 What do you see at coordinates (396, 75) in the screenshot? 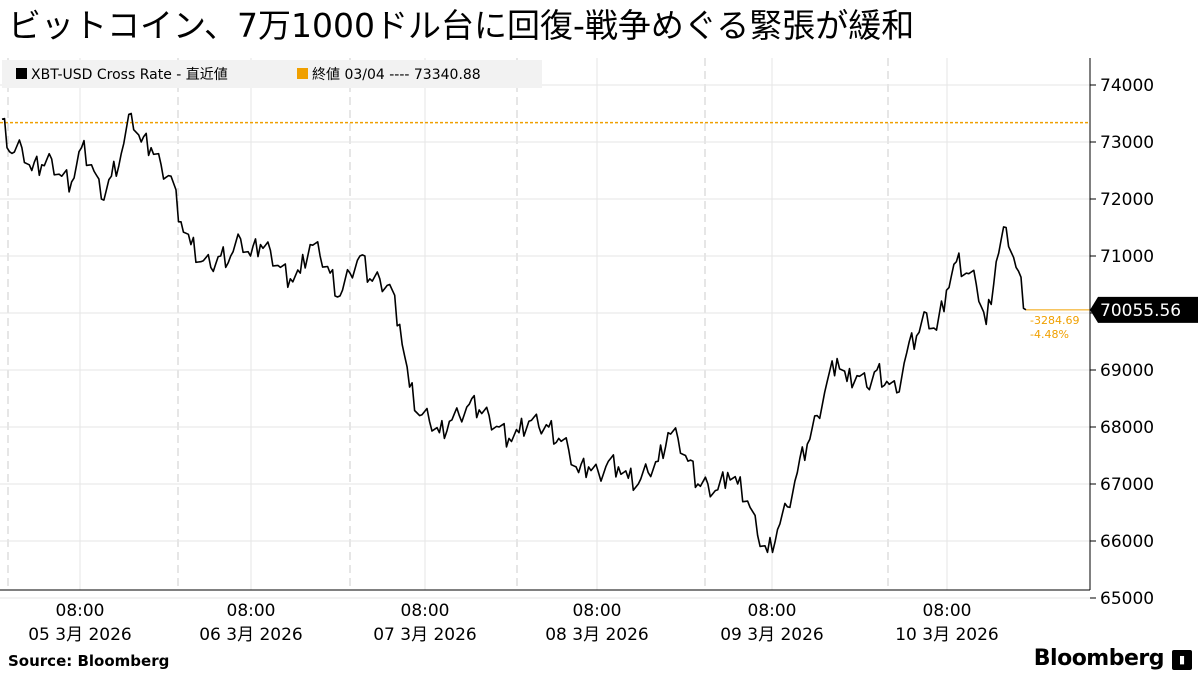
I see `legend-close-label: 終値 03/04 ---- 73340.88` at bounding box center [396, 75].